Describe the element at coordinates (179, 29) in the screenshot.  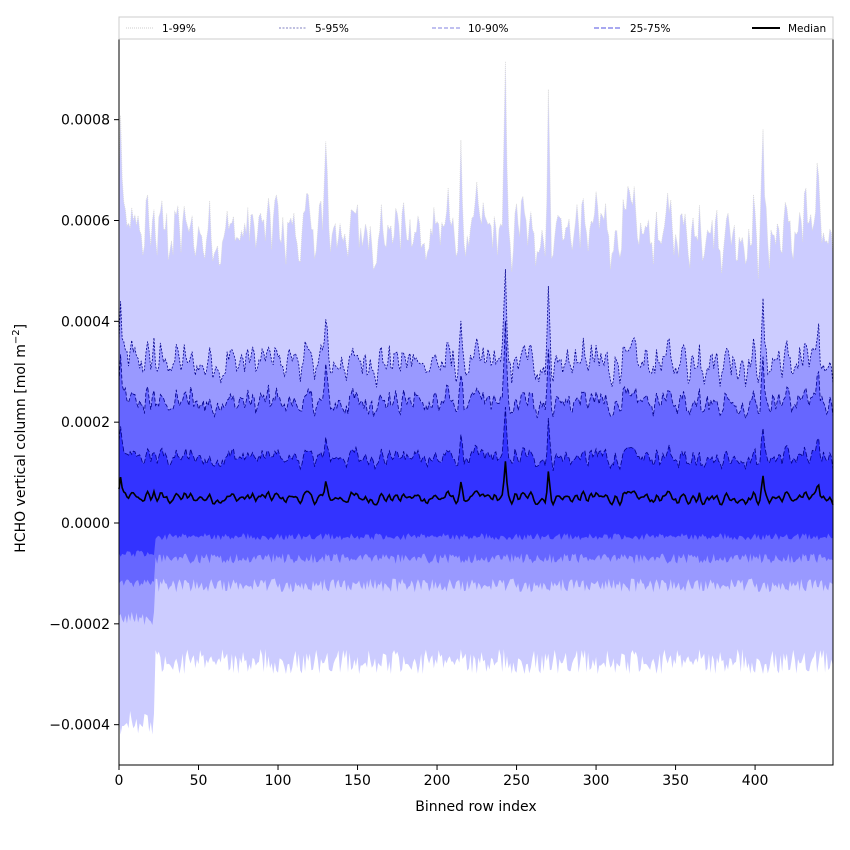
I see `legend-label: 1-99%` at that location.